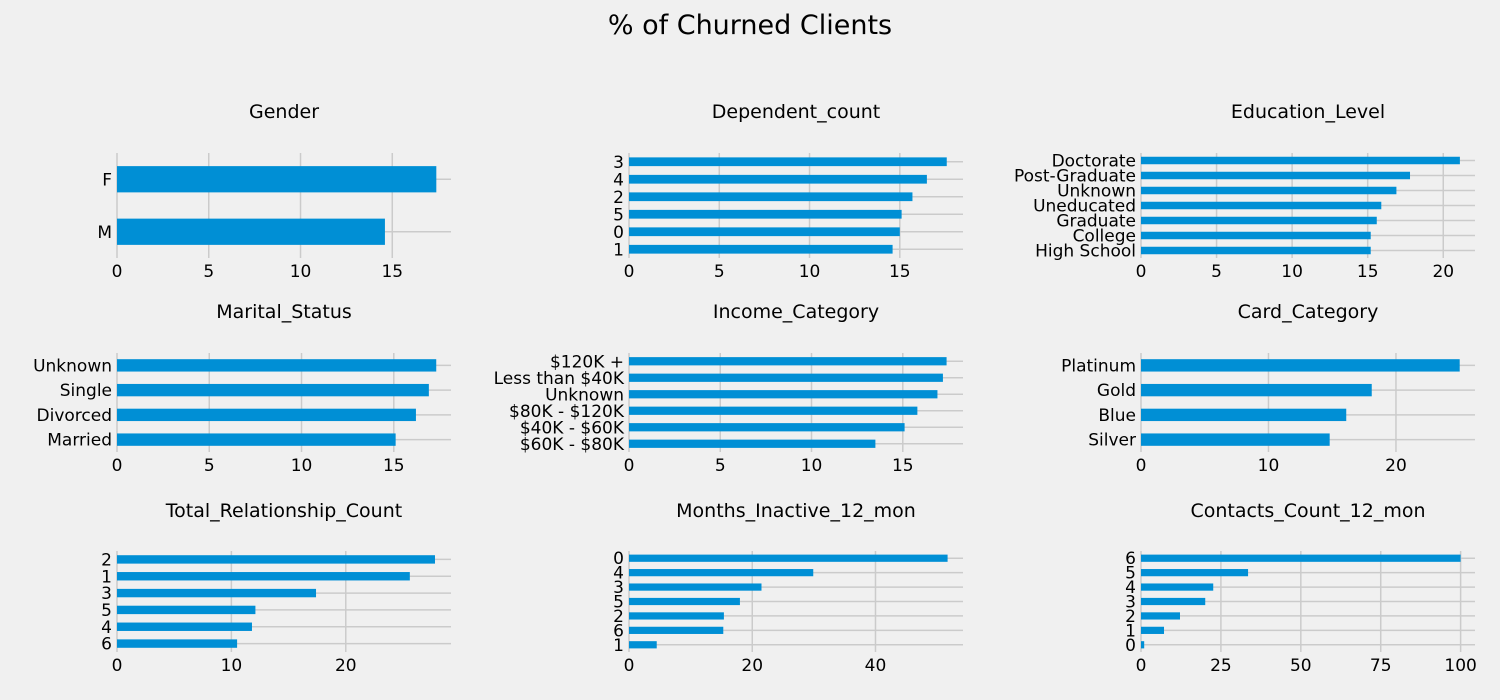  I want to click on category-label-education-level: Post-Graduate, so click(1075, 177).